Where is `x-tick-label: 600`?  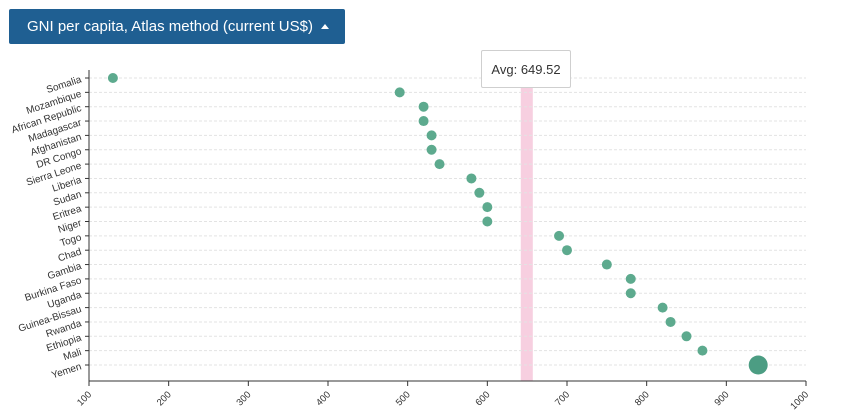 x-tick-label: 600 is located at coordinates (482, 398).